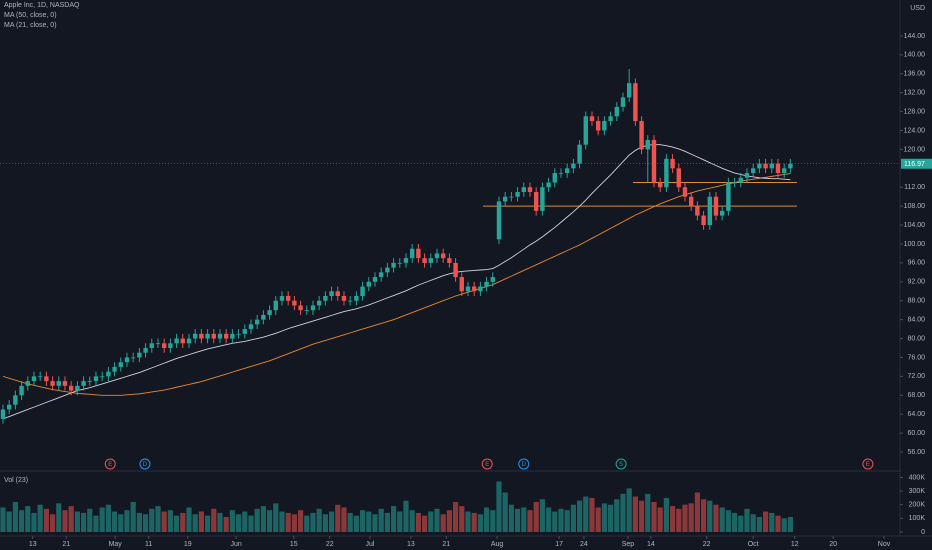 The height and width of the screenshot is (550, 932). Describe the element at coordinates (915, 206) in the screenshot. I see `y-tick-label: 108.00` at that location.